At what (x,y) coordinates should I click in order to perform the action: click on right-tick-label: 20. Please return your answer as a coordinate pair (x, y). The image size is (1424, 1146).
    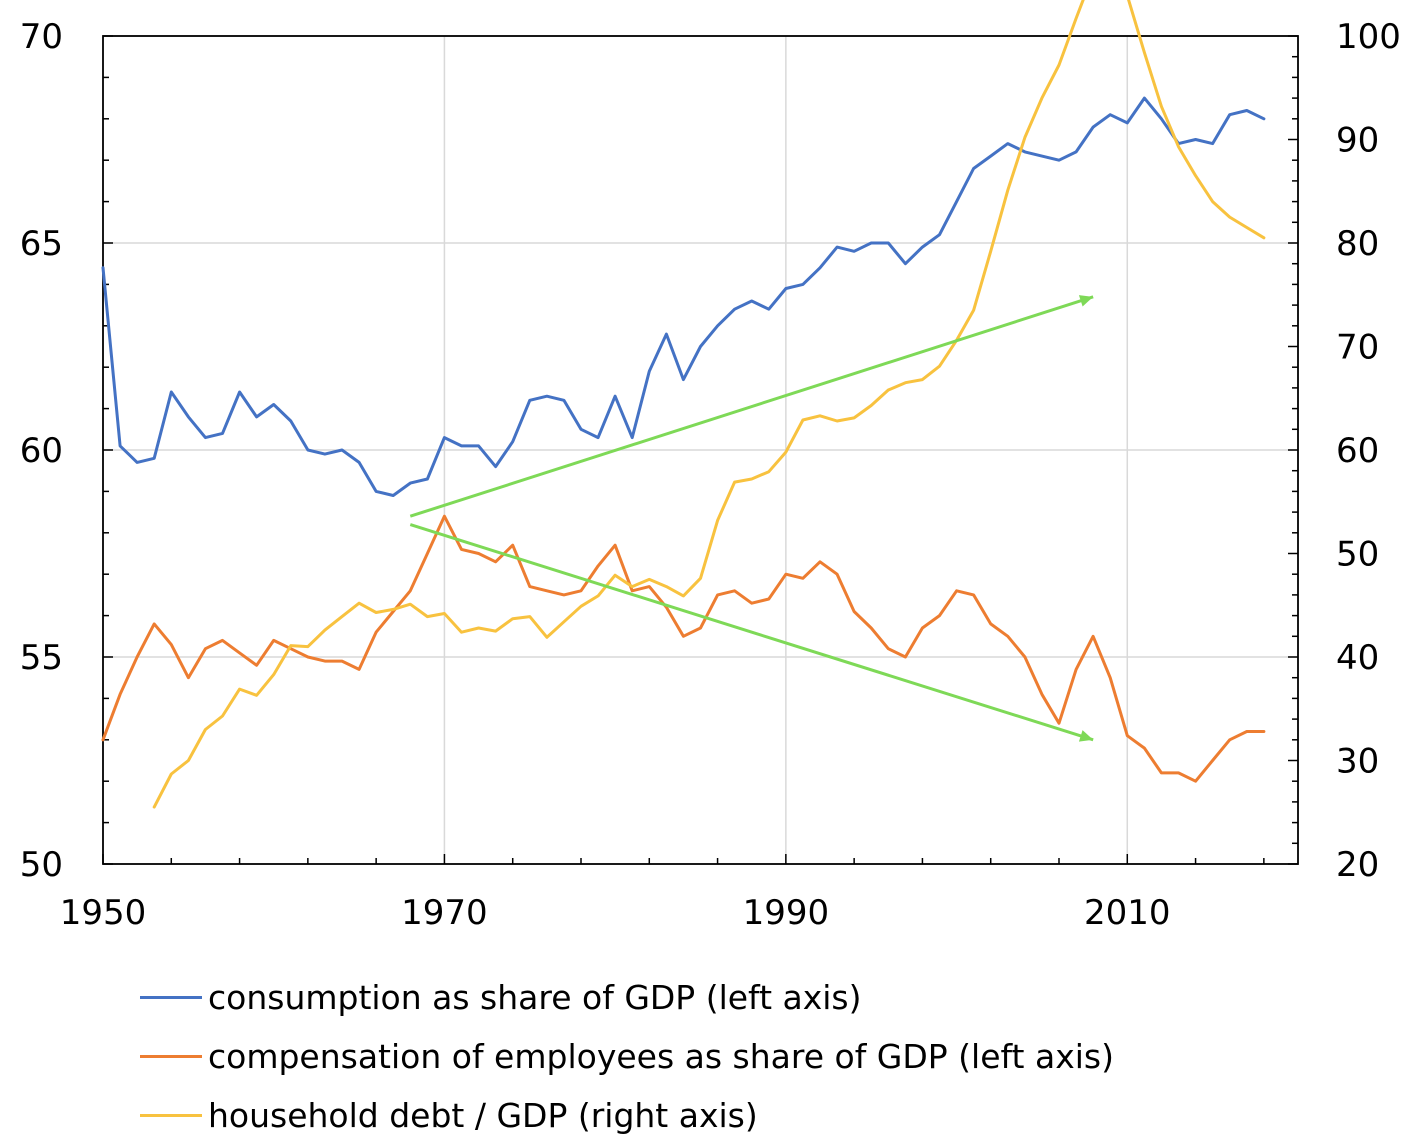
    Looking at the image, I should click on (1357, 865).